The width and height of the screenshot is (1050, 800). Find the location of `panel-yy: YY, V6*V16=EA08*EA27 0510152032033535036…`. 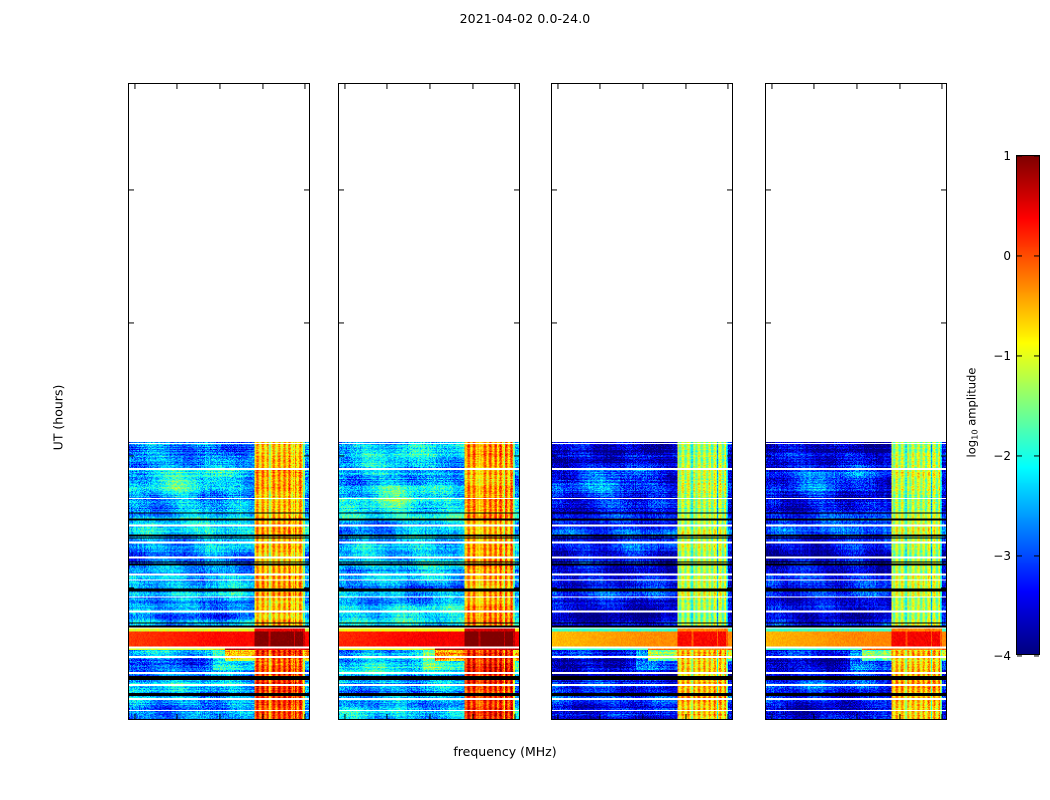

panel-yy: YY, V6*V16=EA08*EA27 0510152032033535036… is located at coordinates (429, 401).